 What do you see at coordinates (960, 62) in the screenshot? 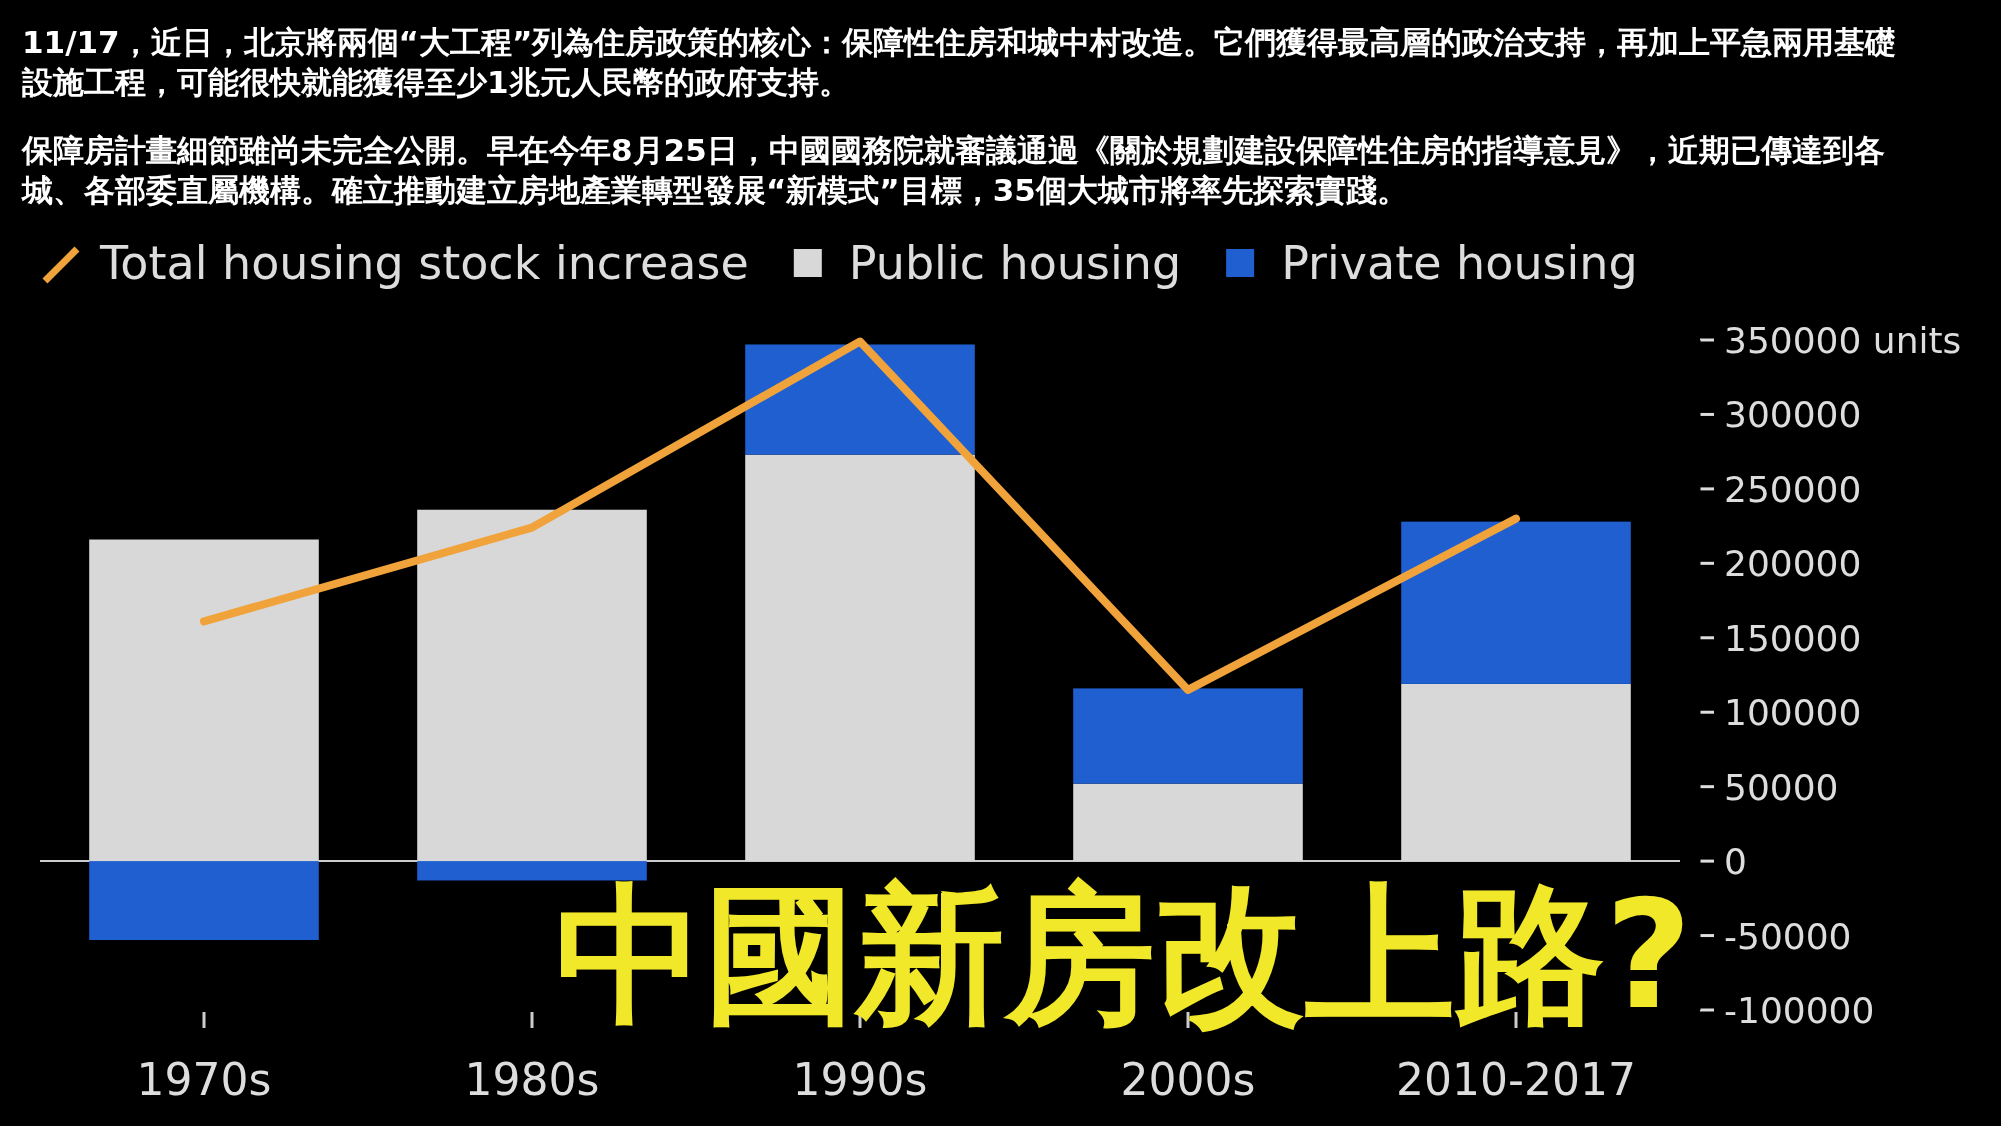
I see `chart-title: 11/17，近日，北京將兩個“大工程”列為住房政策的核心：保障性住房和城中村改造。它們獲得最高層的政治支持，再加上平急兩用基礎設施工程，可能很快就能獲得至少1兆元人民幣的政府支持。` at bounding box center [960, 62].